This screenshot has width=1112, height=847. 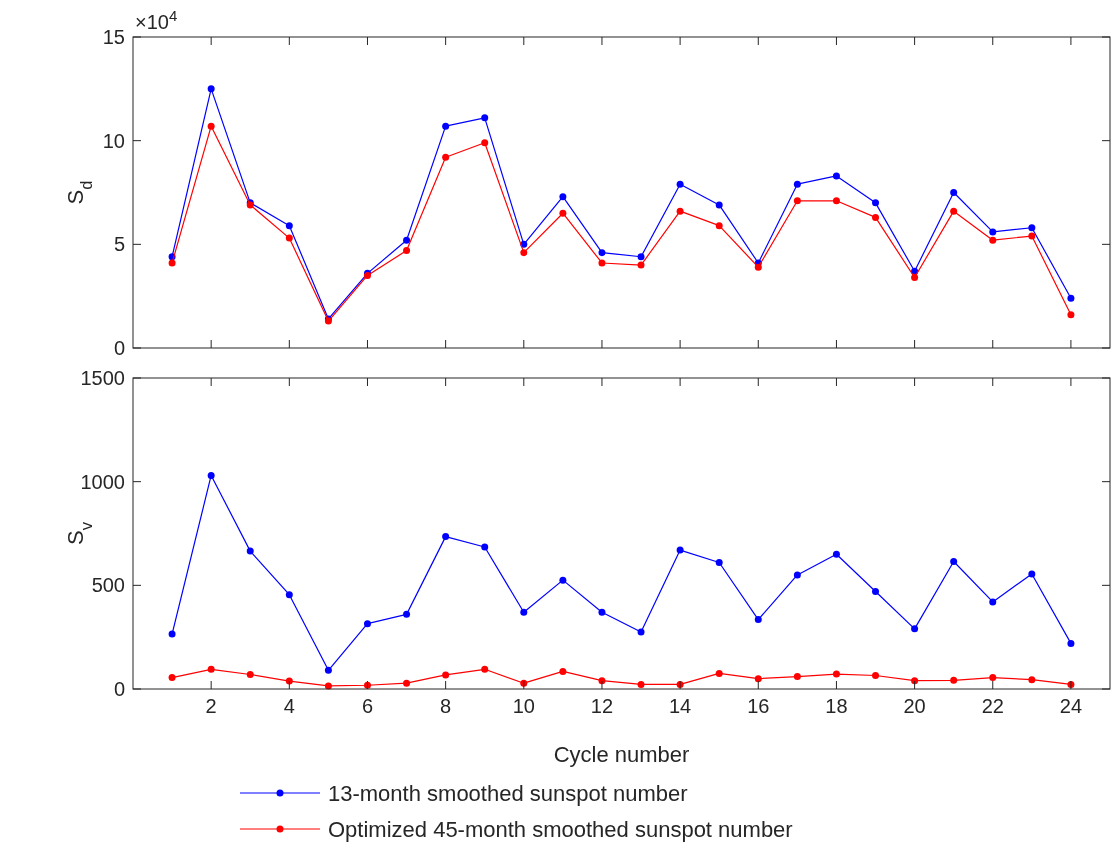 I want to click on x-tick-label: 24, so click(x=1071, y=706).